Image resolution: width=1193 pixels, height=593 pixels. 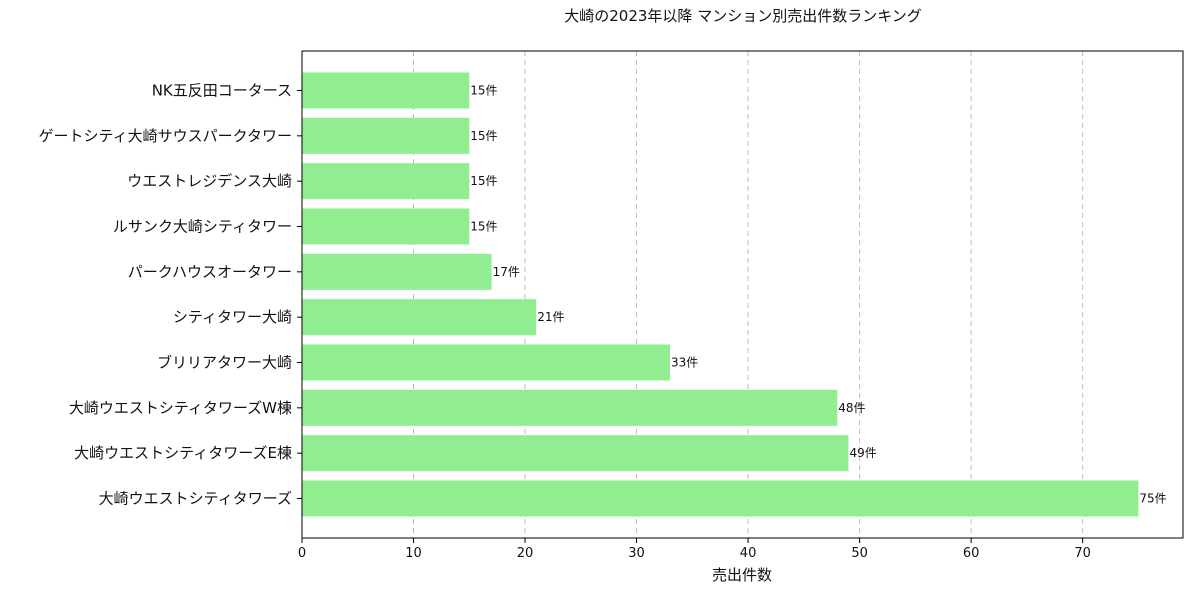 What do you see at coordinates (748, 553) in the screenshot?
I see `x-tick-label: 40` at bounding box center [748, 553].